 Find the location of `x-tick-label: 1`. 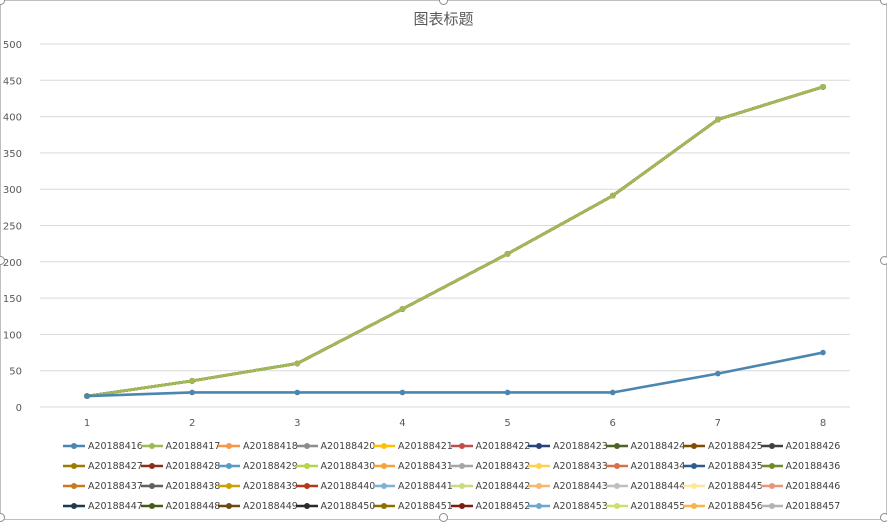

x-tick-label: 1 is located at coordinates (87, 423).